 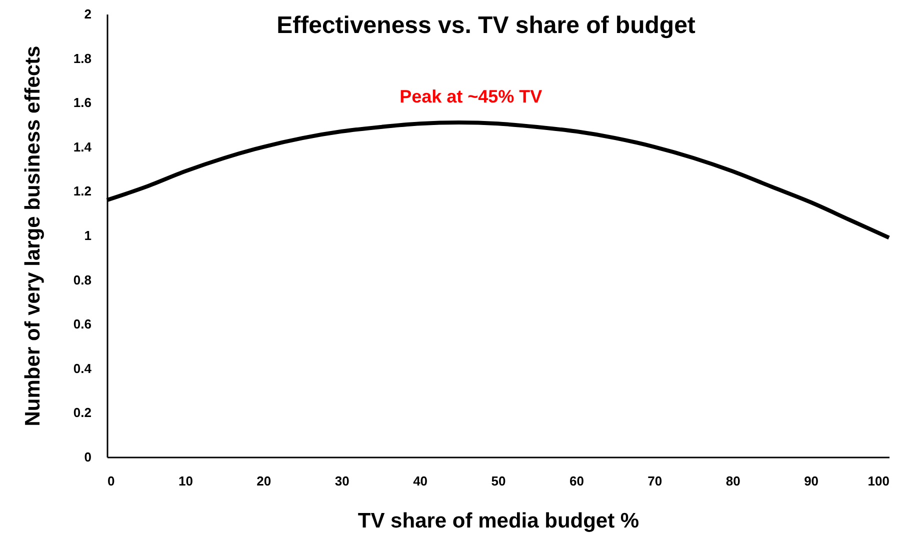 I want to click on x-tick-label: 20, so click(x=264, y=481).